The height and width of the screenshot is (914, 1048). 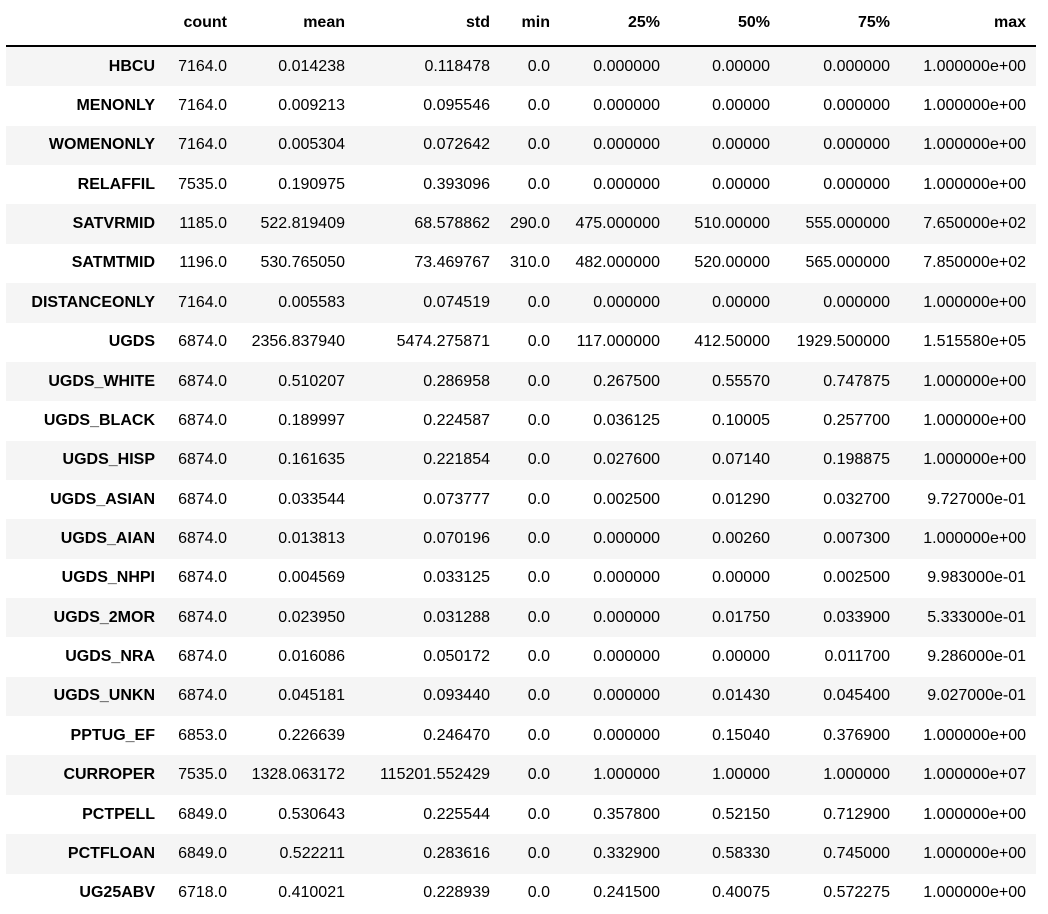 What do you see at coordinates (741, 893) in the screenshot?
I see `cell-50pct: 0.40075` at bounding box center [741, 893].